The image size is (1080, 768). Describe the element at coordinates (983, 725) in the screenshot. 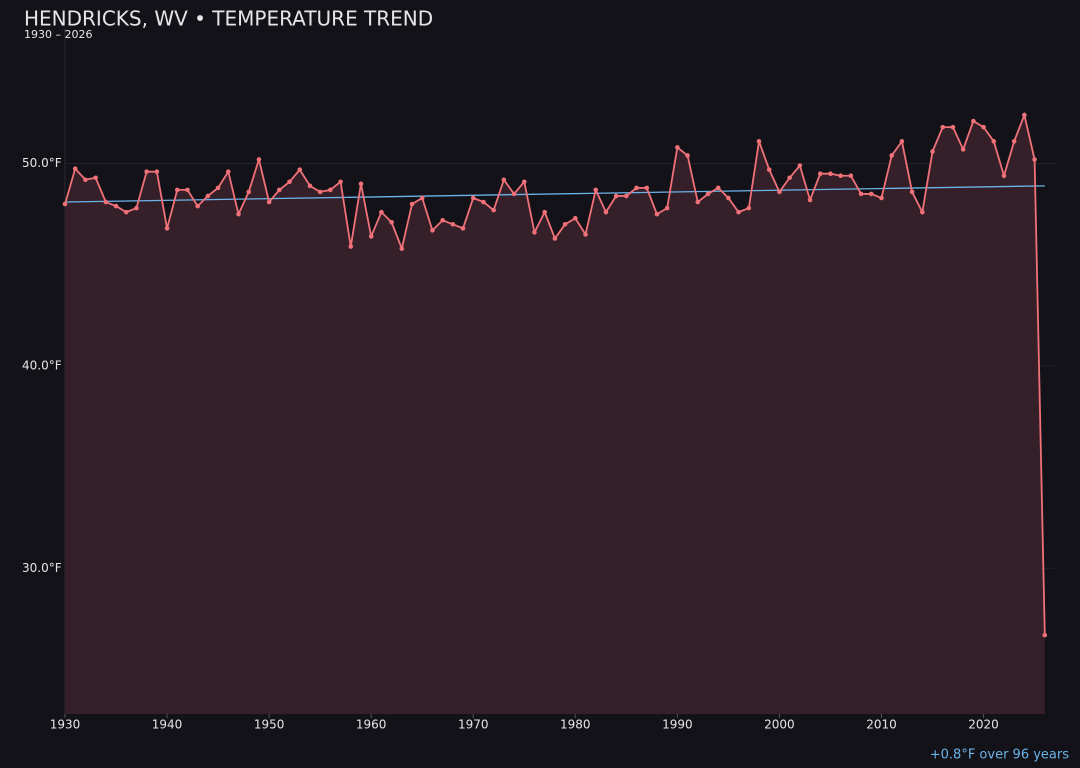

I see `x-tick-label: 2020` at that location.